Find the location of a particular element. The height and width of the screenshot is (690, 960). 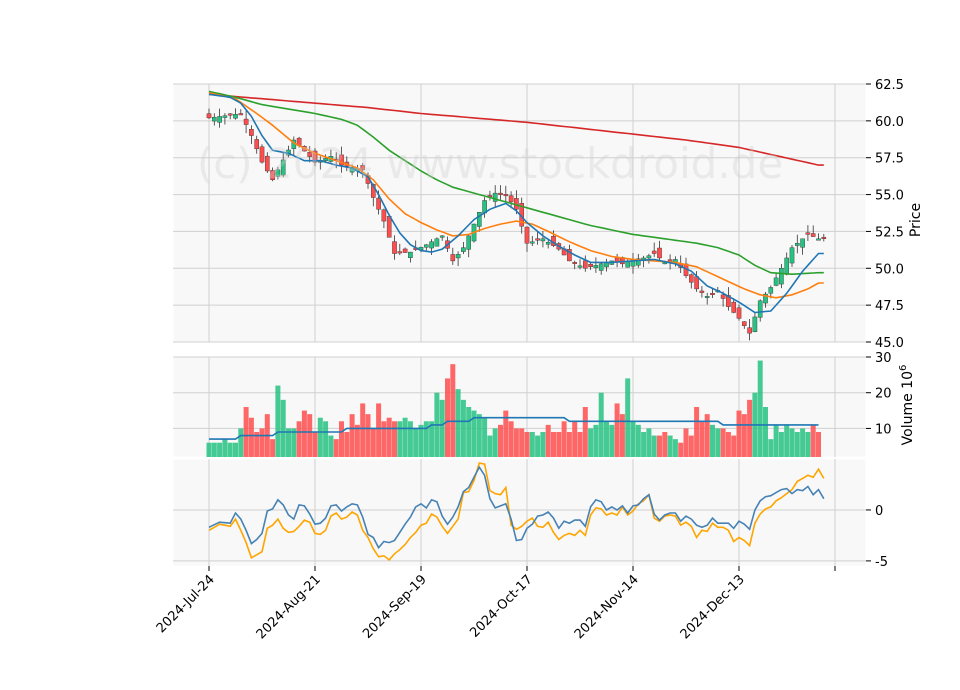

price-ytick-label: 50.0 is located at coordinates (889, 269).